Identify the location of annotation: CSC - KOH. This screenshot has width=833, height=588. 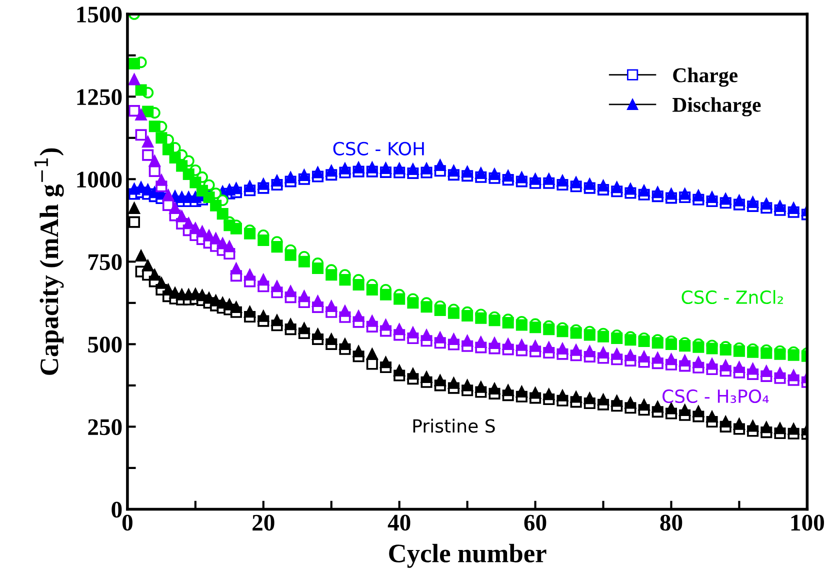
(378, 149).